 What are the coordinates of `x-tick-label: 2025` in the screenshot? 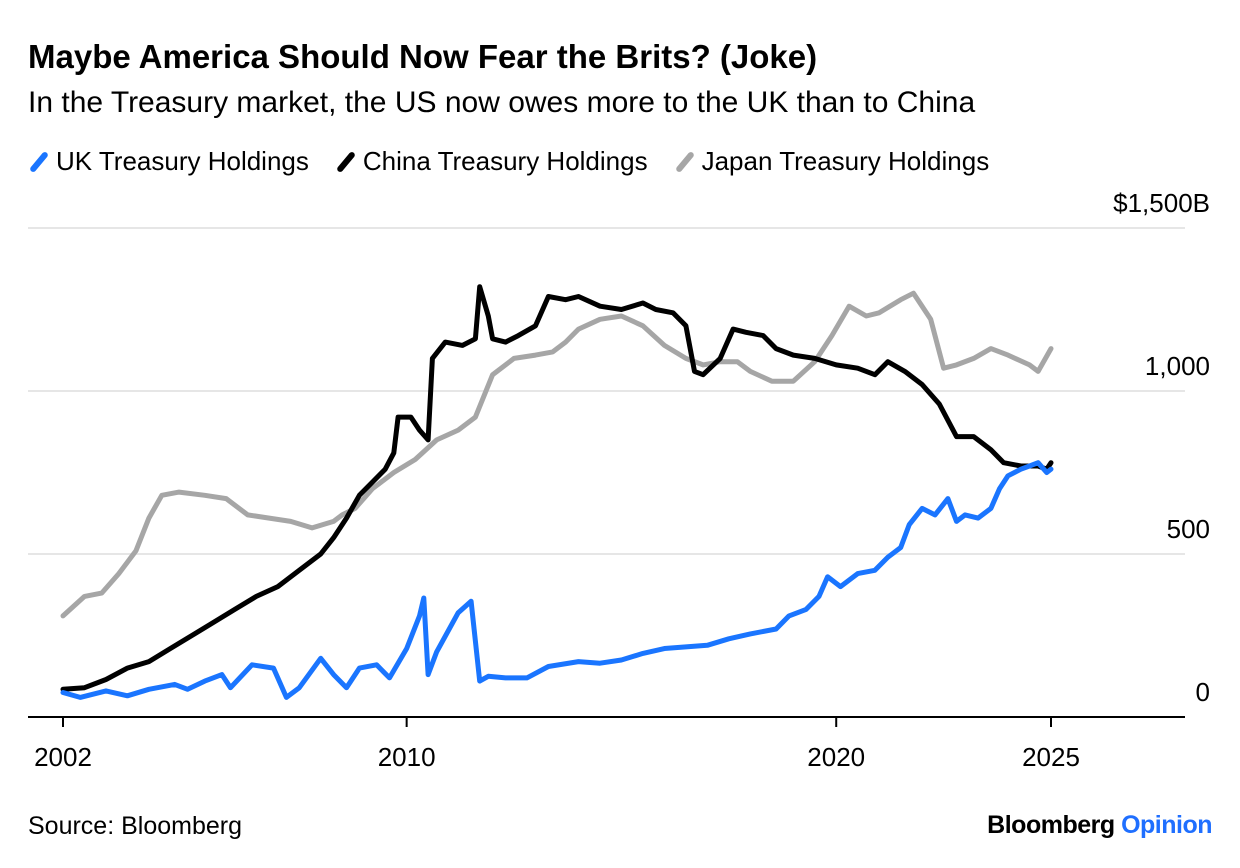 It's located at (1051, 757).